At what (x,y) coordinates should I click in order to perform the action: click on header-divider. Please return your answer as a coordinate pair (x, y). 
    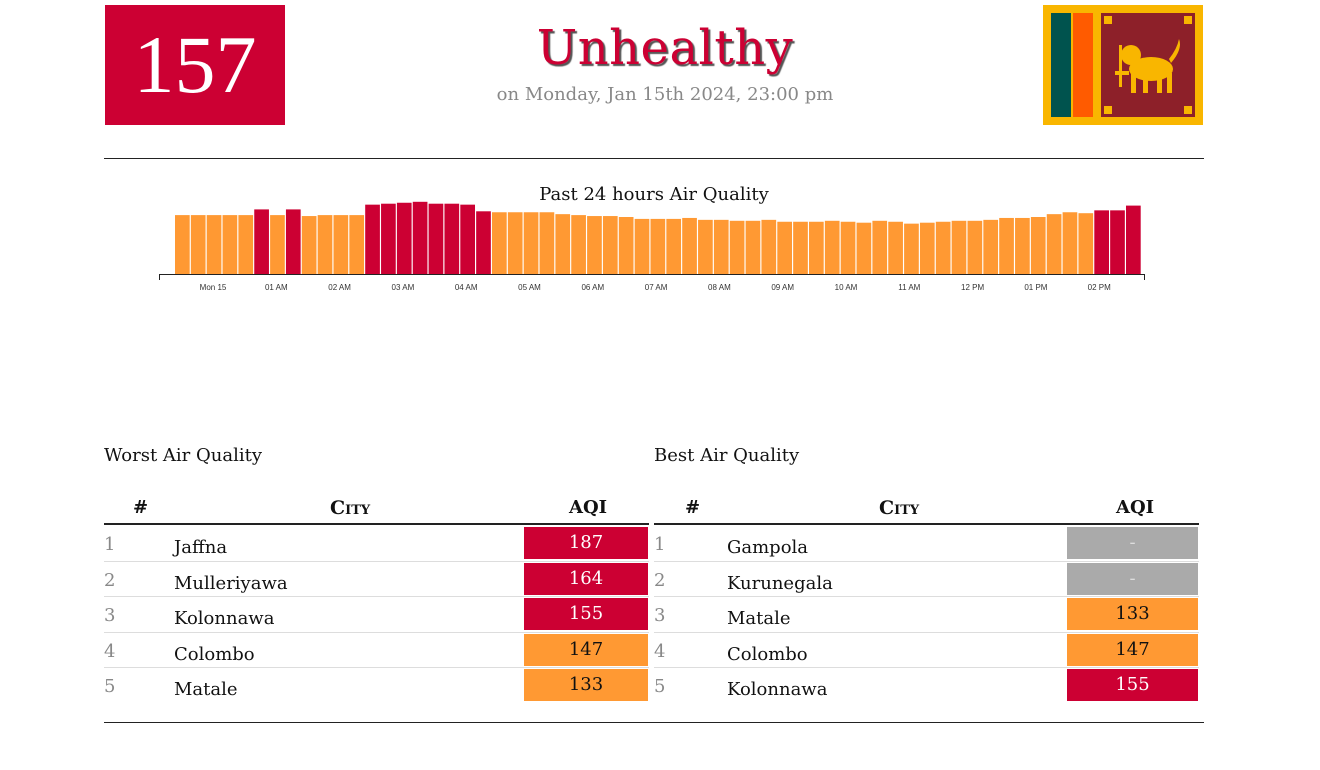
    Looking at the image, I should click on (654, 158).